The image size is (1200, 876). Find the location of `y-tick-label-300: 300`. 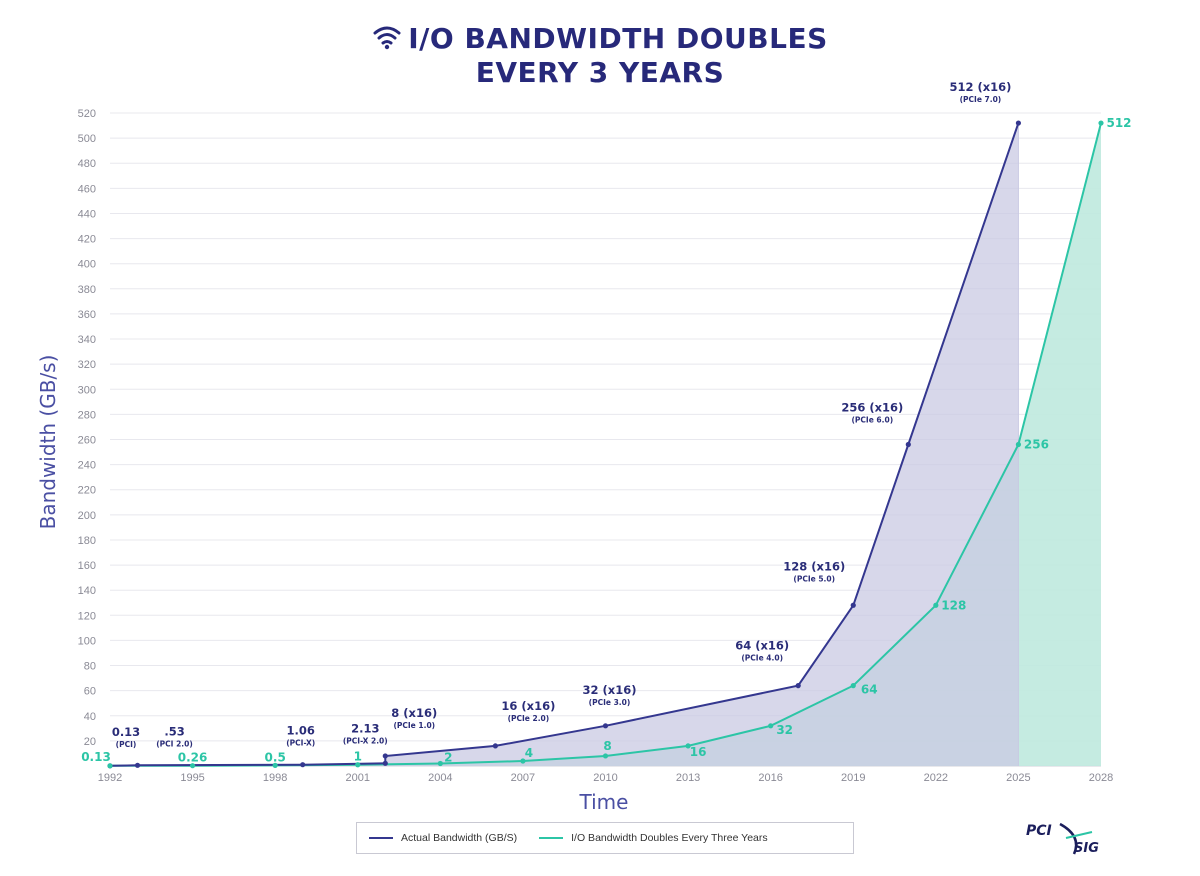

y-tick-label-300: 300 is located at coordinates (87, 390).